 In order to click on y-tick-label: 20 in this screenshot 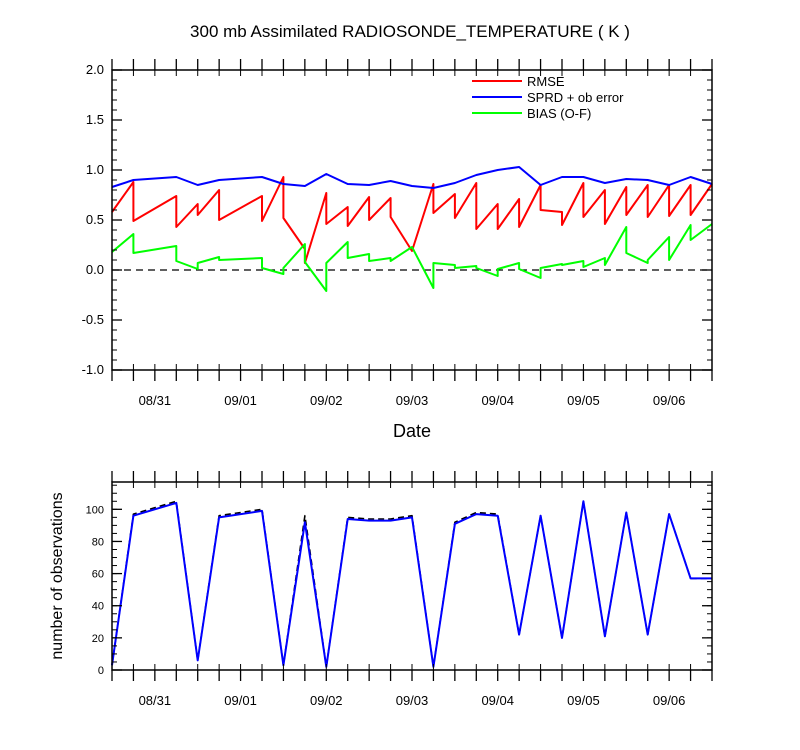, I will do `click(98, 639)`.